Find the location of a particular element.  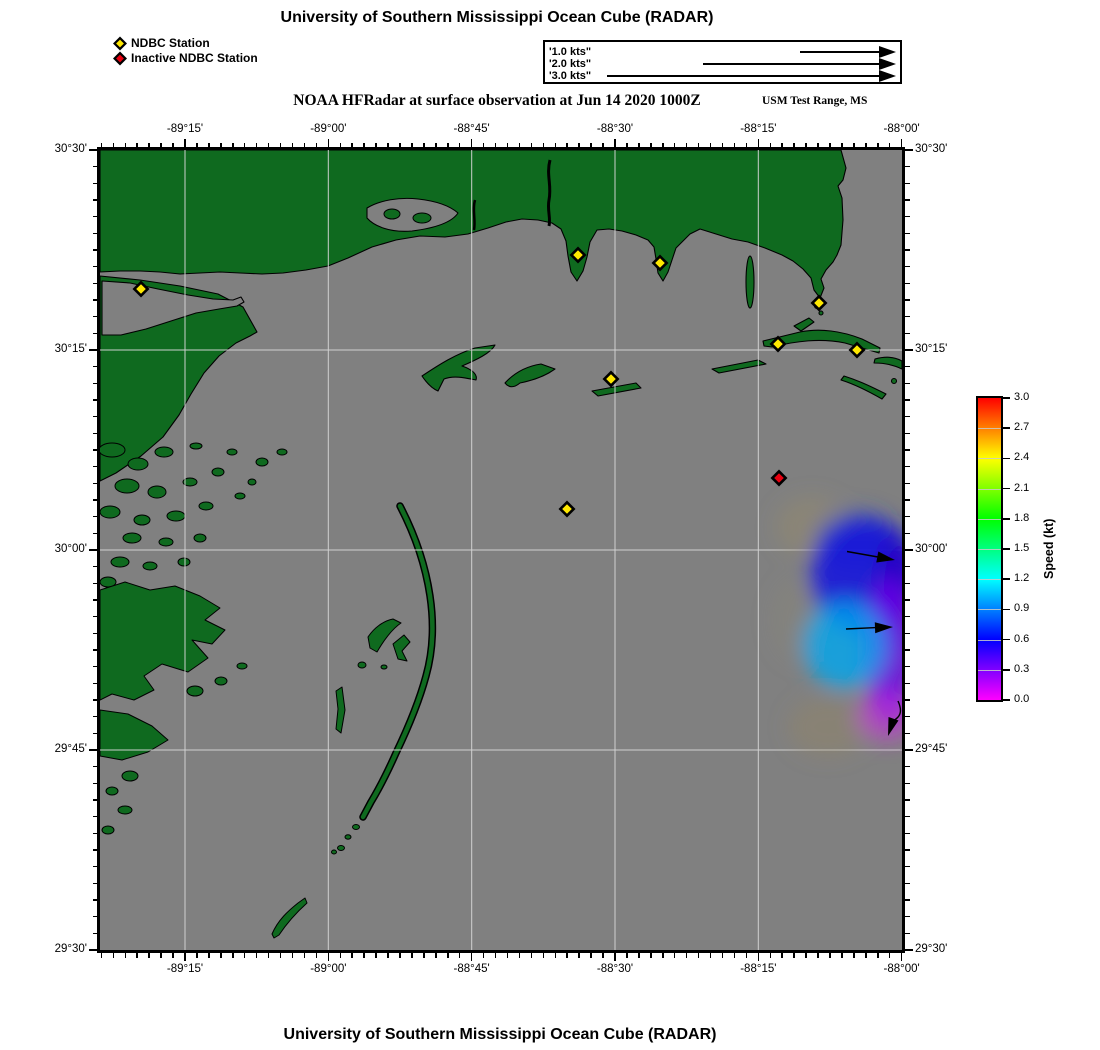

river is located at coordinates (474, 215).